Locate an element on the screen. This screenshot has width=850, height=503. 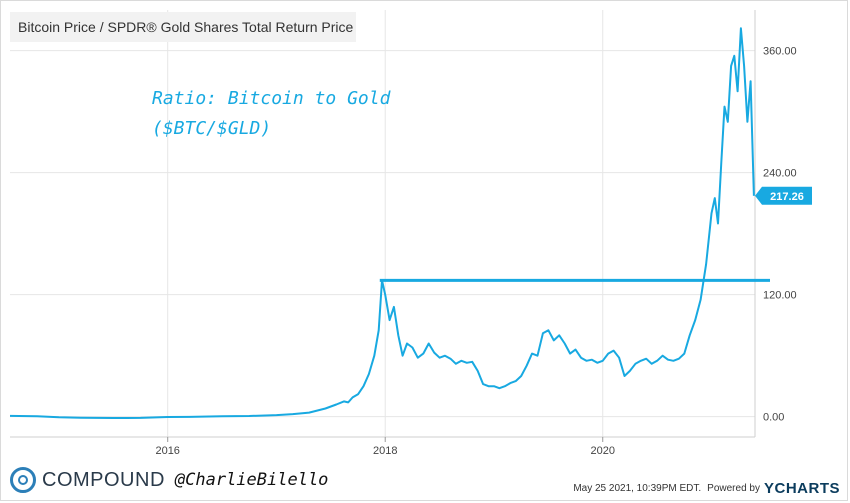
powered-by-label: Powered by is located at coordinates (733, 488).